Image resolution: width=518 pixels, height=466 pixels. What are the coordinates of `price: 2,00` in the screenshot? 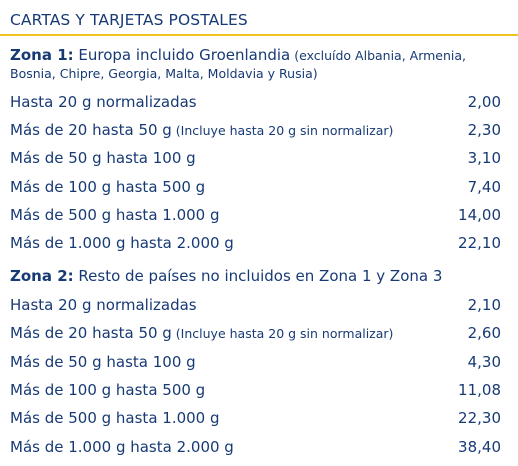 It's located at (484, 102).